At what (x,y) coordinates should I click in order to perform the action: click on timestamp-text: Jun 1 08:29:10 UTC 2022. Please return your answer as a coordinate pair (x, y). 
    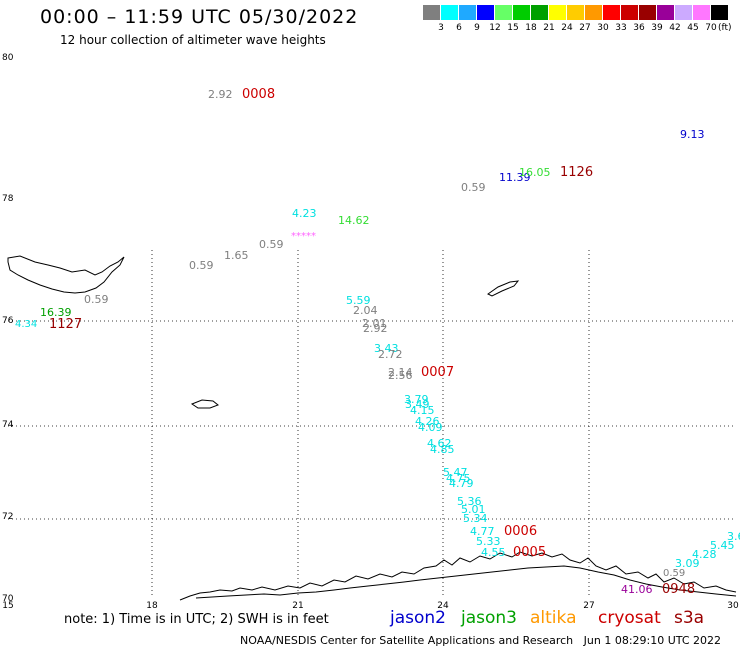
    Looking at the image, I should click on (652, 640).